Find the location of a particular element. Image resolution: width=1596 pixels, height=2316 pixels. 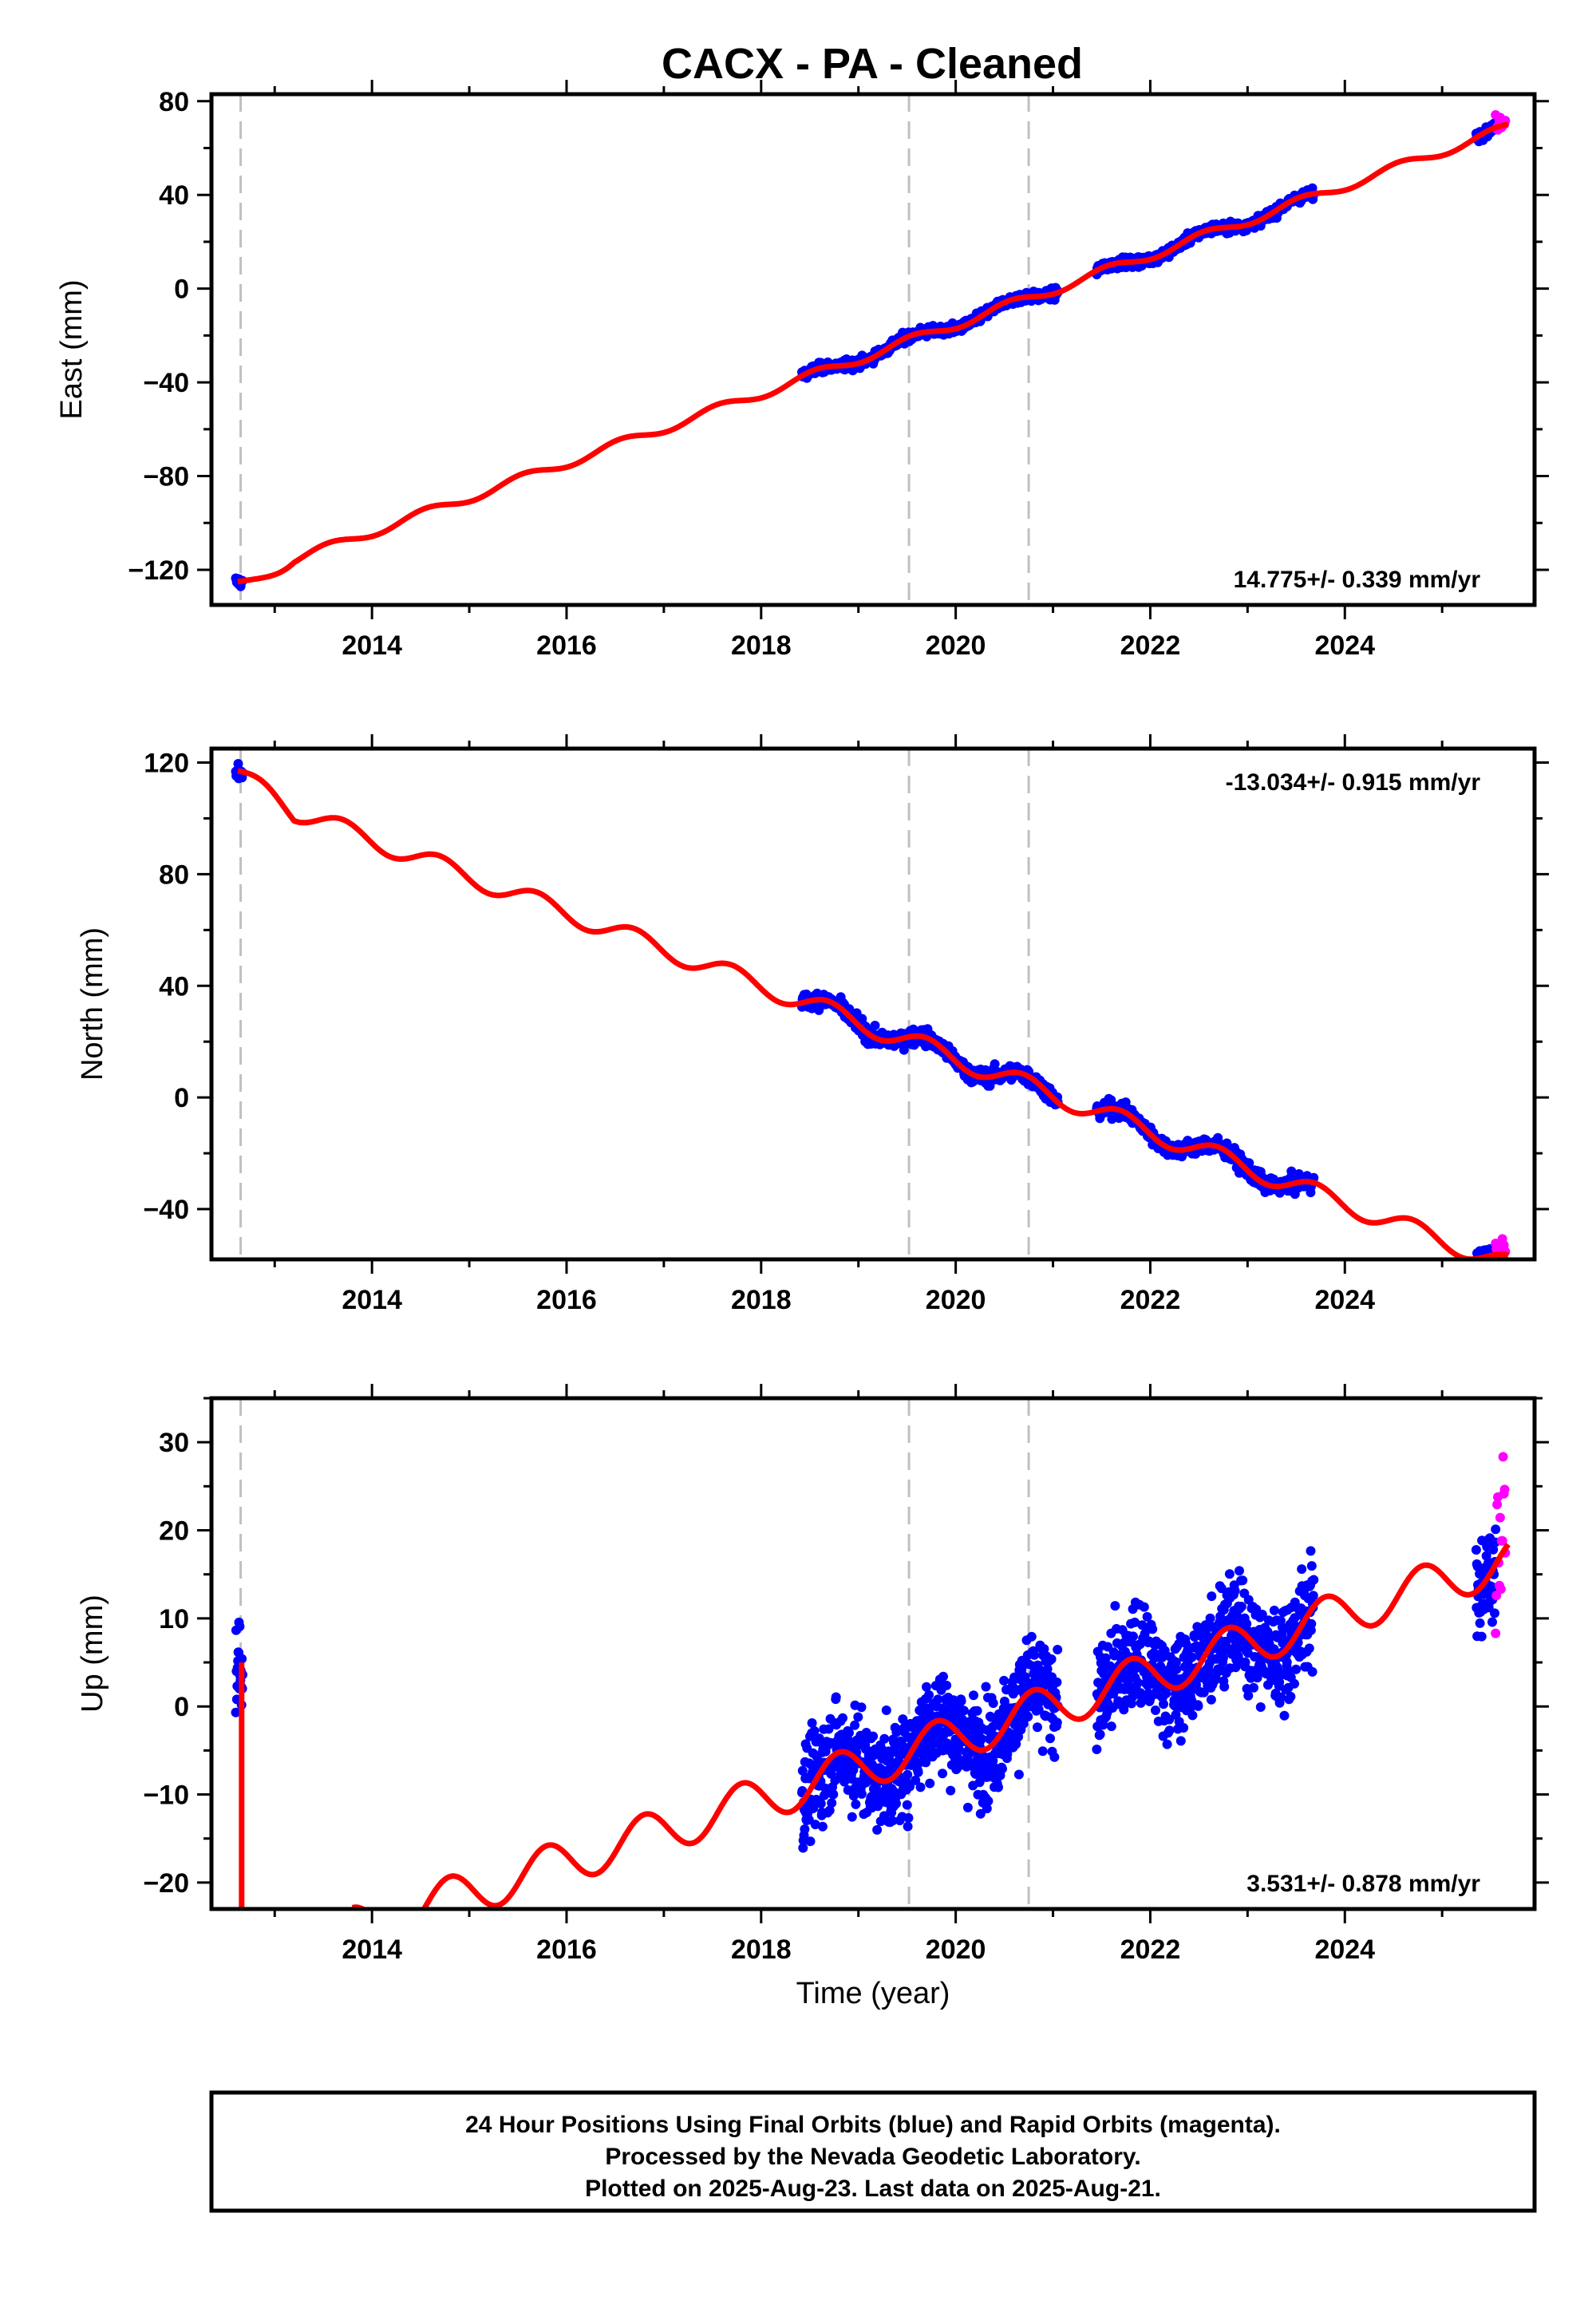

y-tick-label: 20 is located at coordinates (174, 1531).